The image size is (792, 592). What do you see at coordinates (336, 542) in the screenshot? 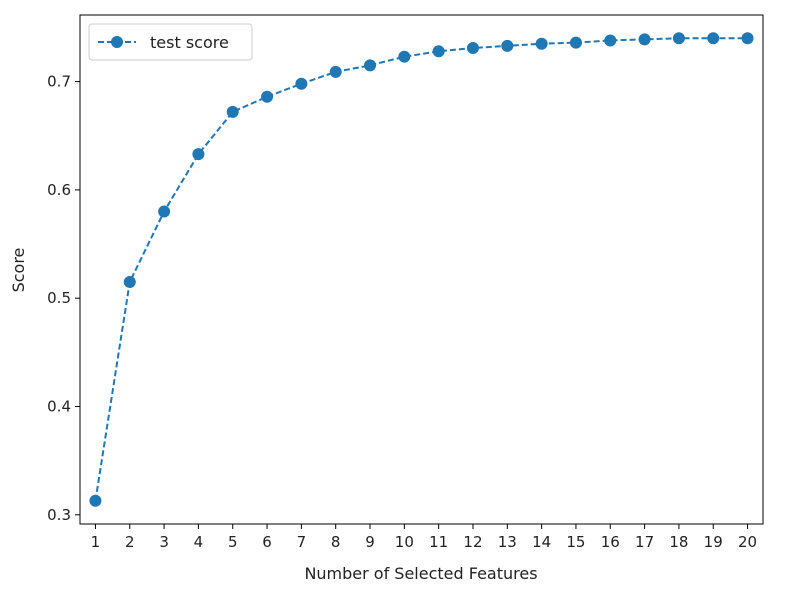
I see `x-tick-label: 8` at bounding box center [336, 542].